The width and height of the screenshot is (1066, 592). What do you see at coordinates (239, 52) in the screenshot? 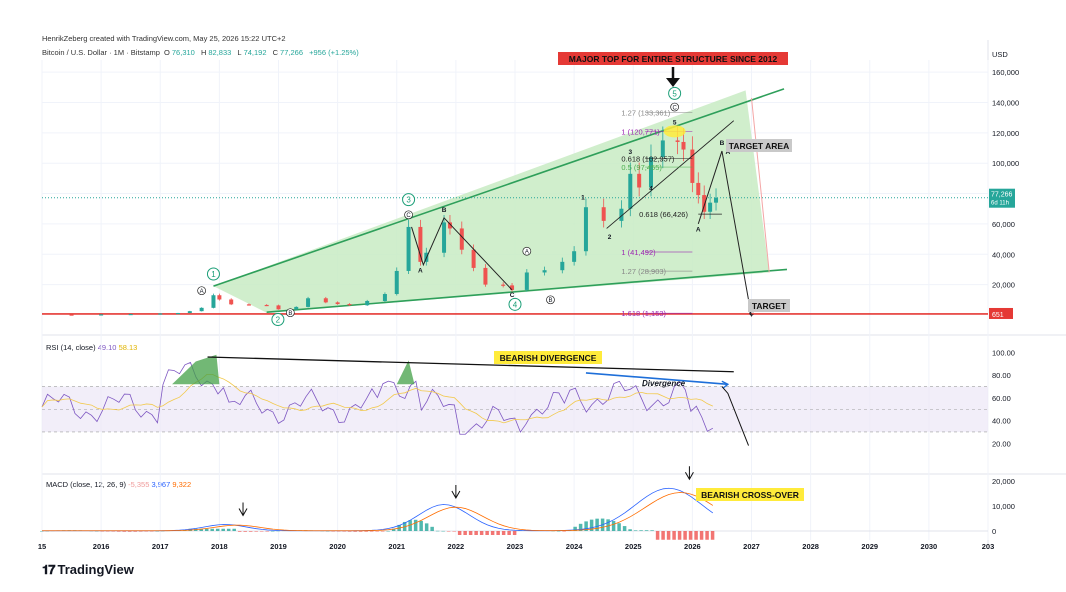
I see `low-label: L` at bounding box center [239, 52].